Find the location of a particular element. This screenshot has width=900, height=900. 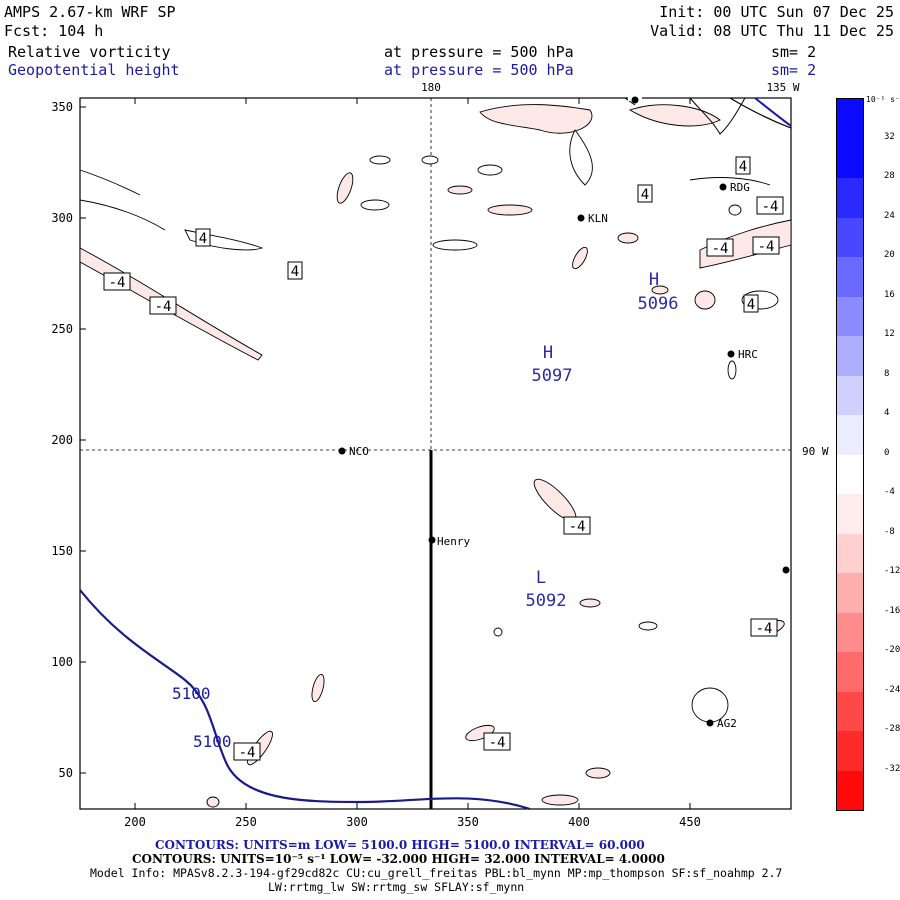

colorbar is located at coordinates (850, 454).